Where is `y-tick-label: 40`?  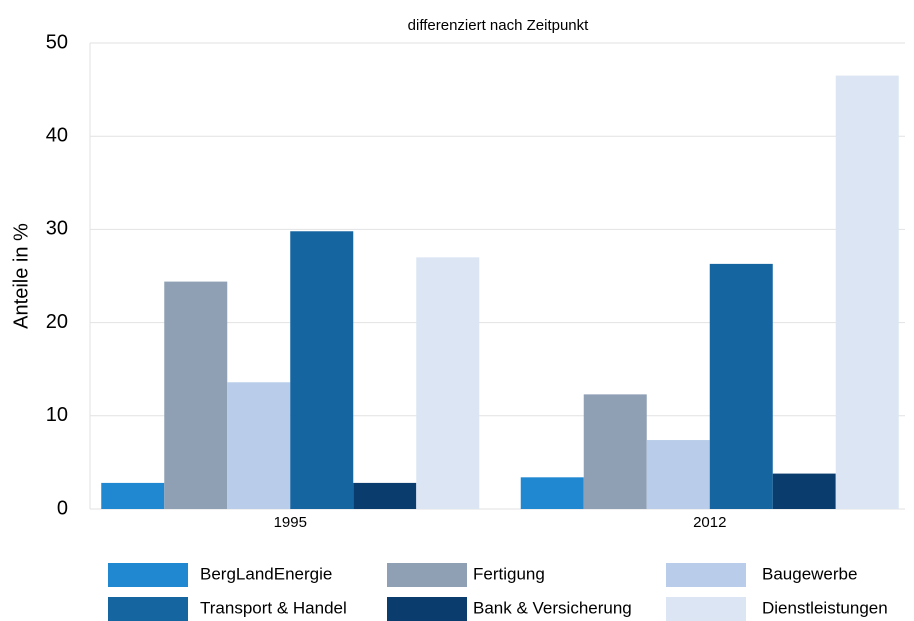 y-tick-label: 40 is located at coordinates (57, 135).